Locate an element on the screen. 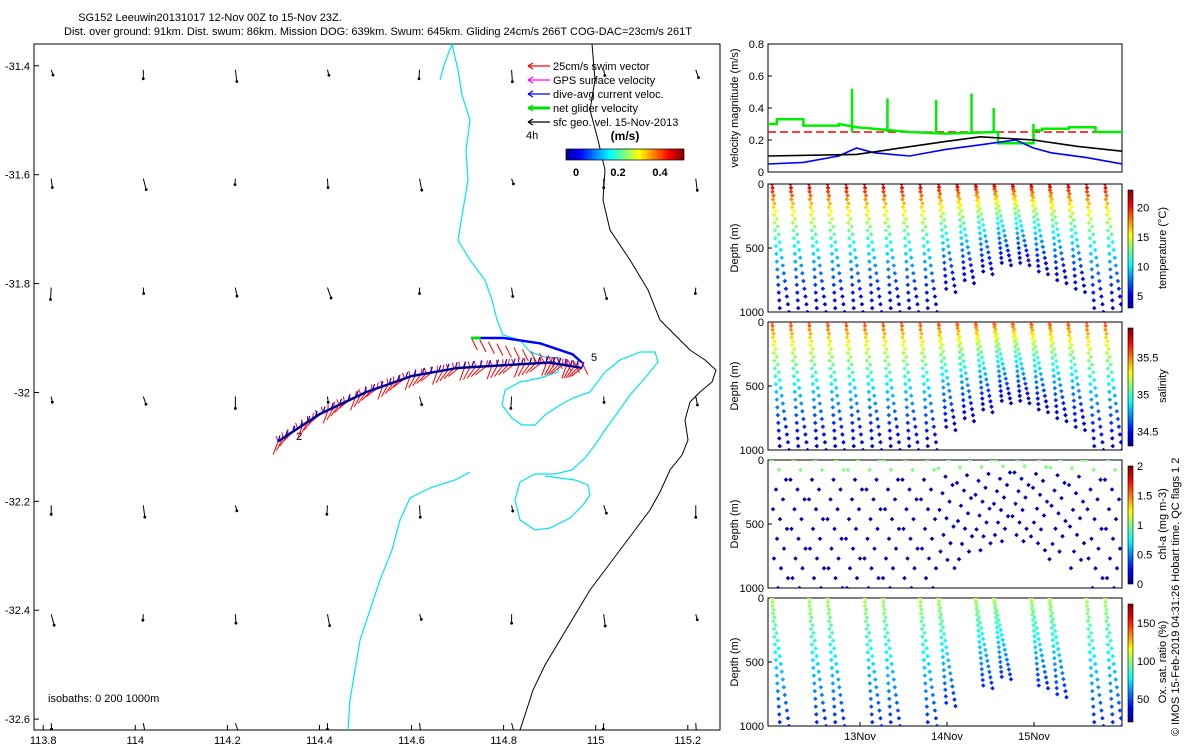 The image size is (1200, 750). swim-vector is located at coordinates (570, 372).